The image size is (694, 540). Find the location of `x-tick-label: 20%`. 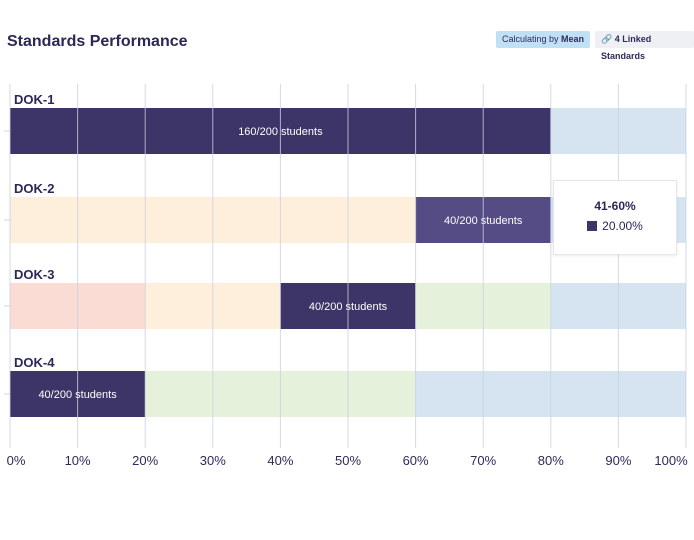

x-tick-label: 20% is located at coordinates (145, 460).